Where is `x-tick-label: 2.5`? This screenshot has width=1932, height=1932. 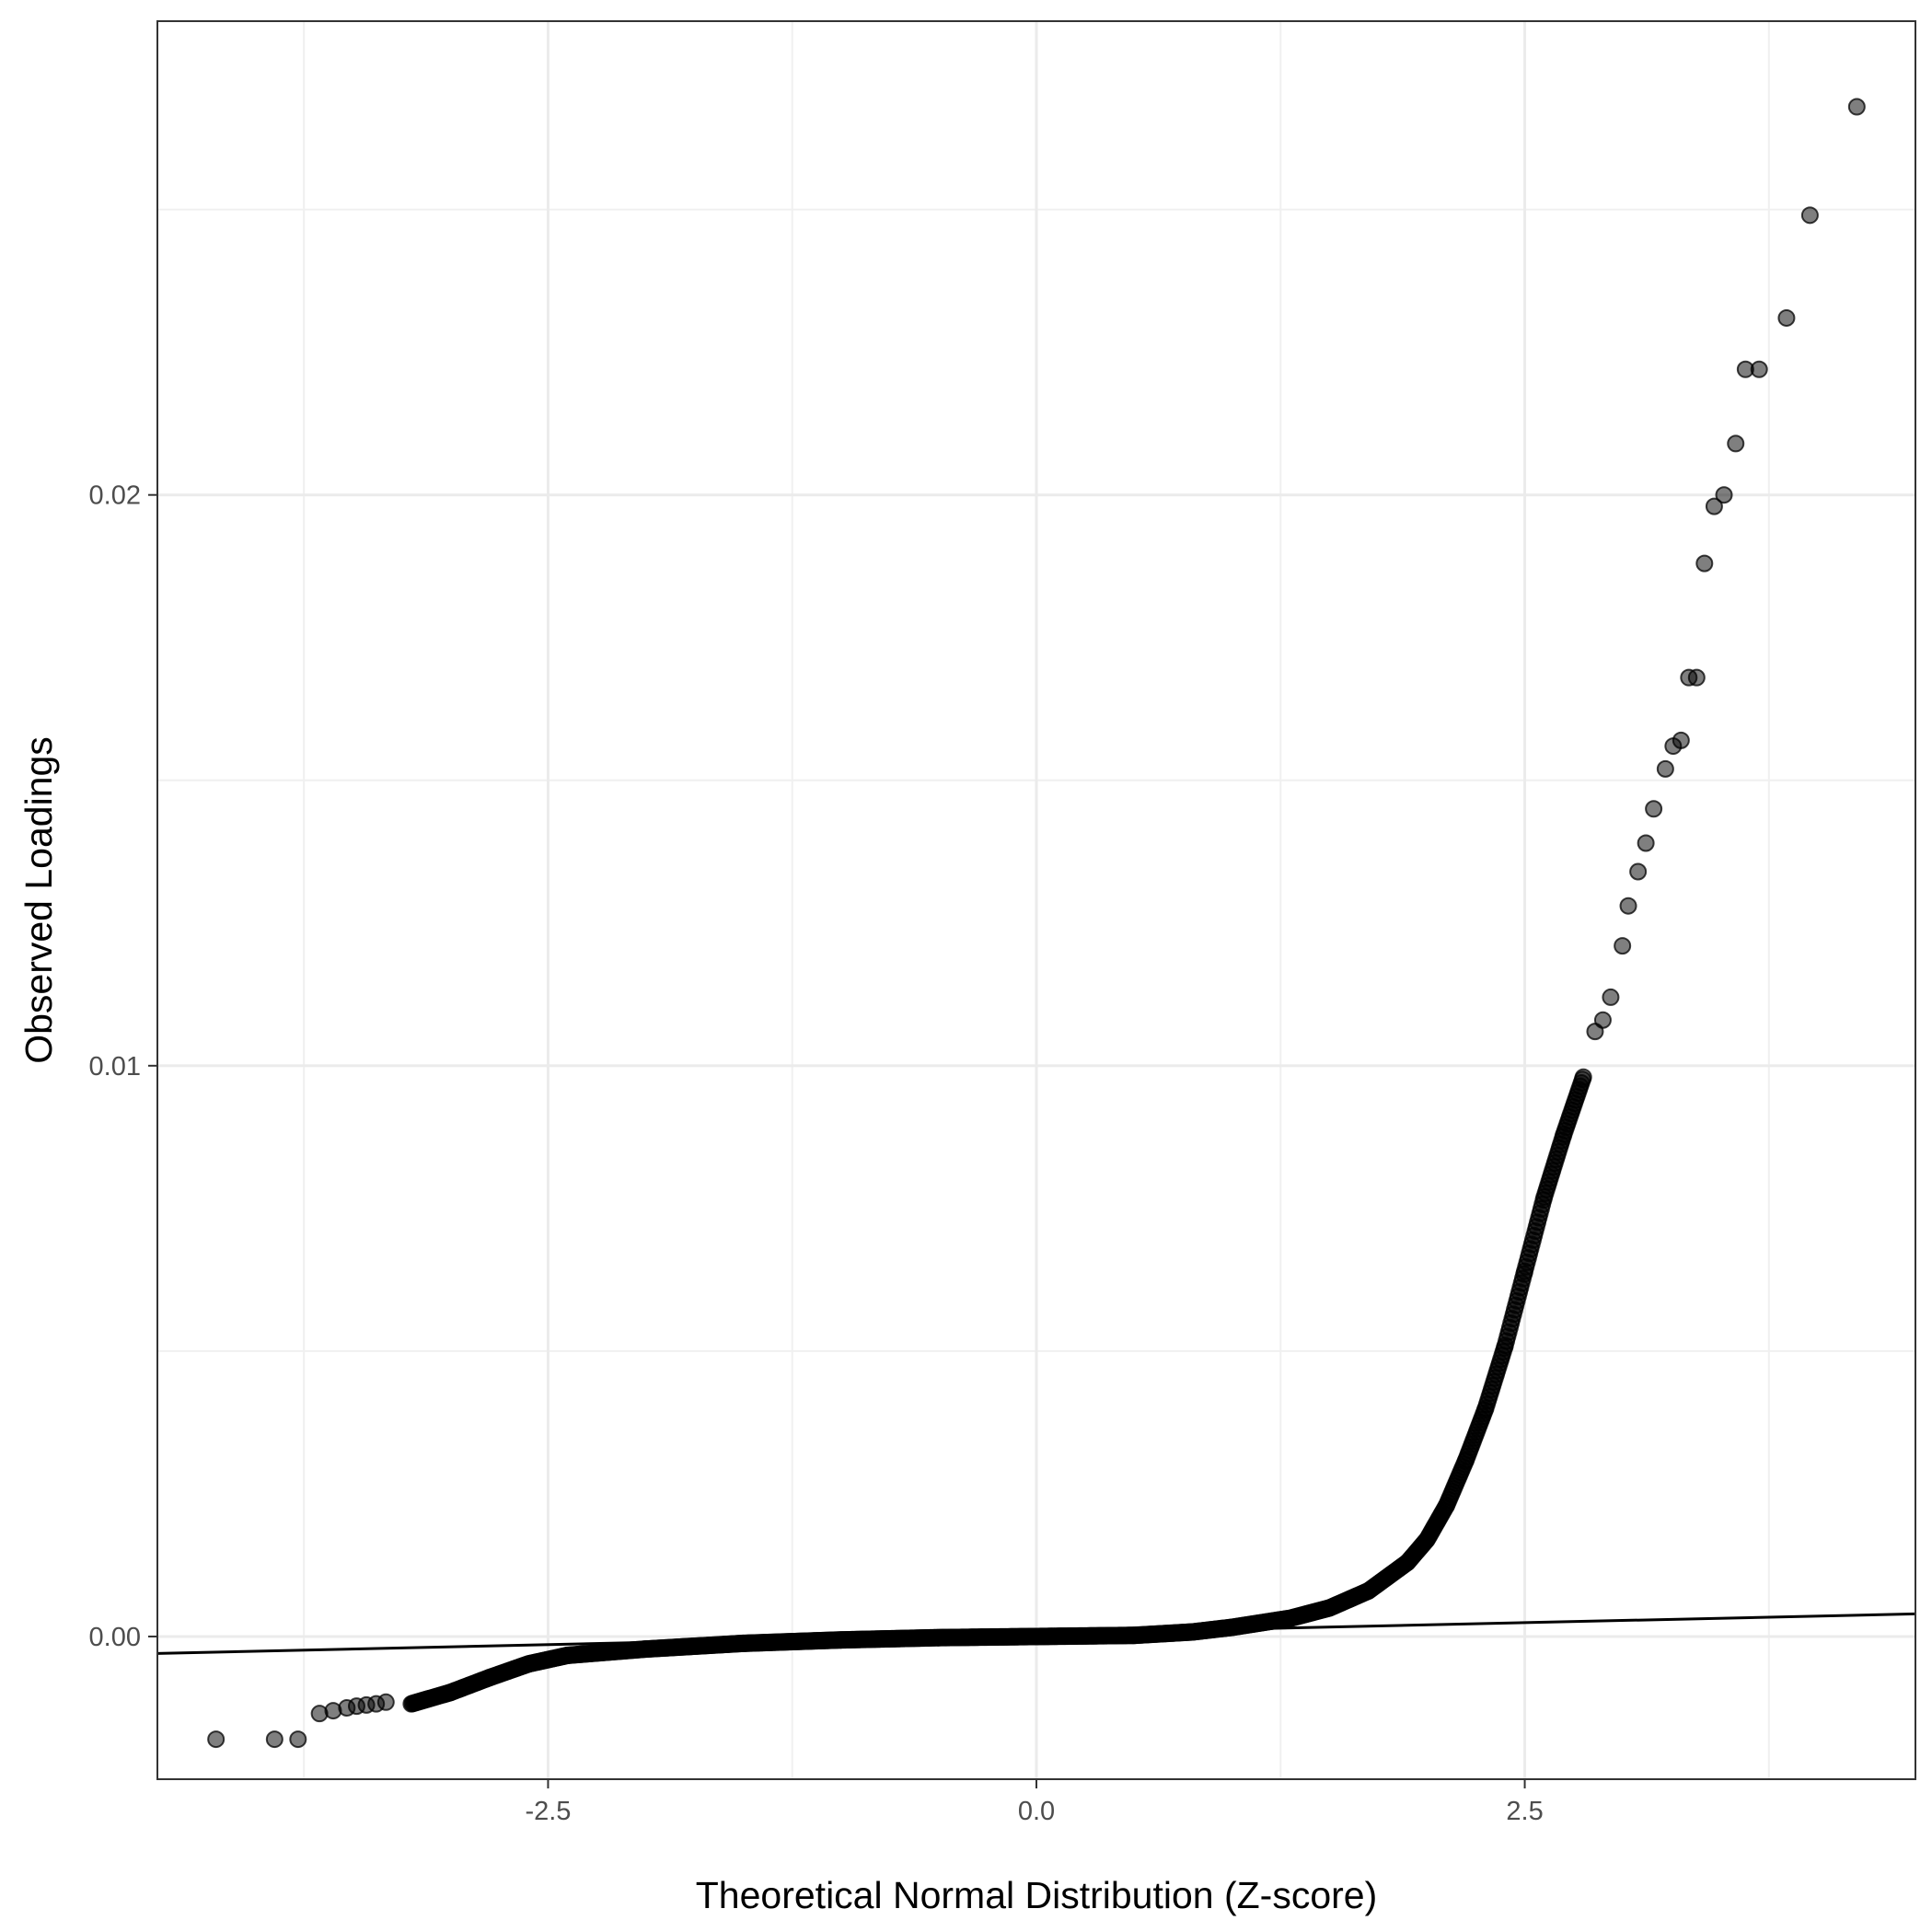
x-tick-label: 2.5 is located at coordinates (1524, 1812).